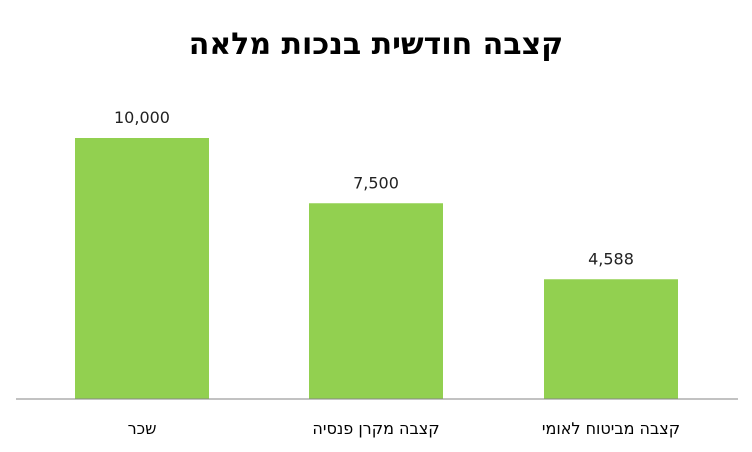  I want to click on chart-title: קצבה חודשית בנכות מלאה, so click(376, 44).